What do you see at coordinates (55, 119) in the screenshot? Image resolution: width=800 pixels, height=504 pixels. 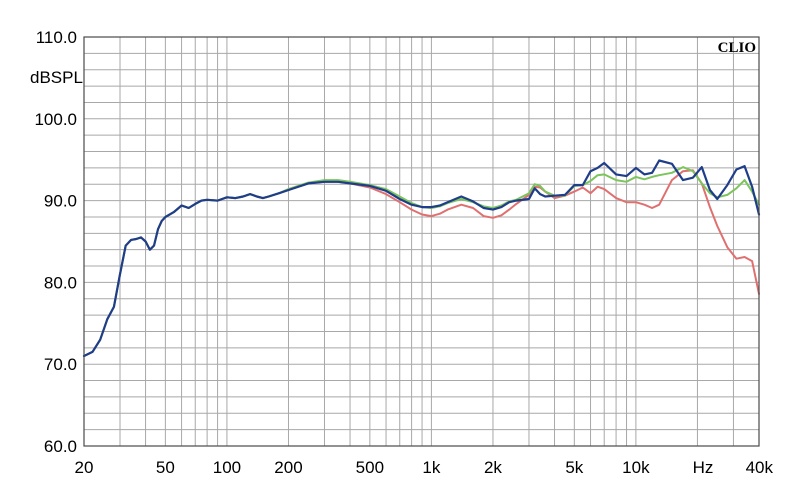 I see `y-tick-label: 100.0` at bounding box center [55, 119].